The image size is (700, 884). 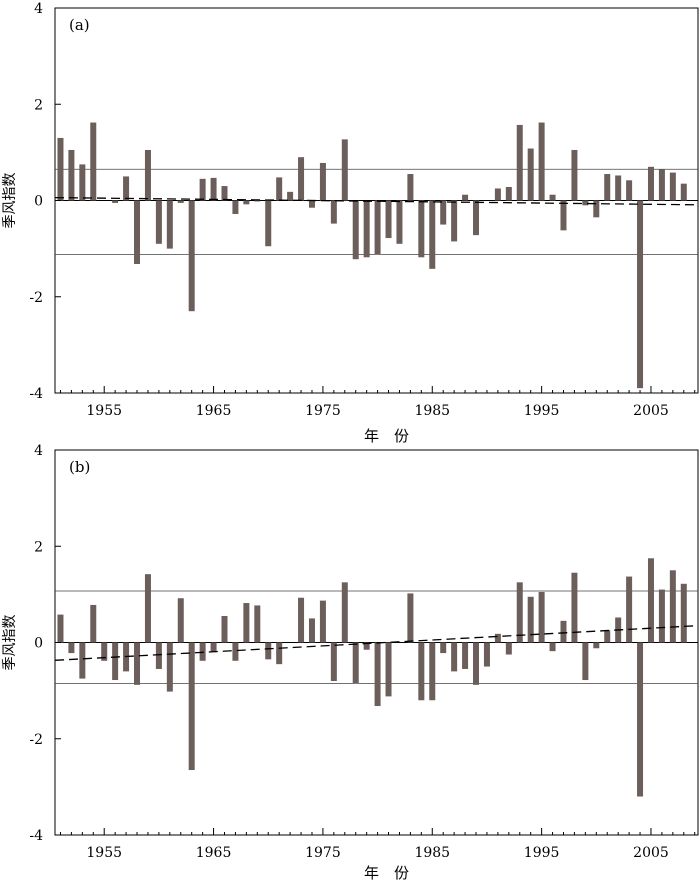 What do you see at coordinates (79, 25) in the screenshot?
I see `panel-label: (a)` at bounding box center [79, 25].